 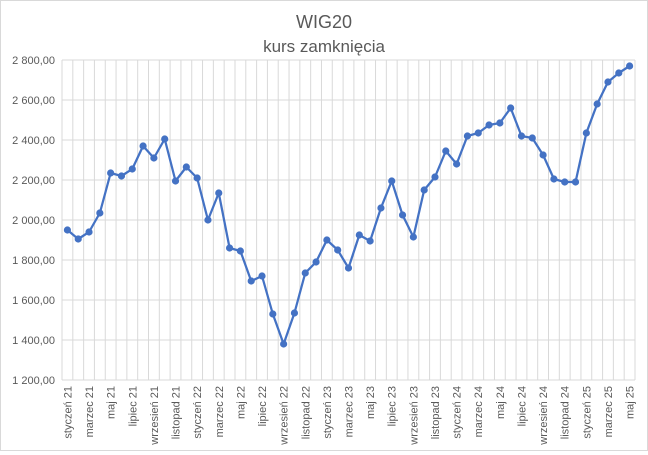 What do you see at coordinates (566, 412) in the screenshot?
I see `x-tick-label: listopad 24` at bounding box center [566, 412].